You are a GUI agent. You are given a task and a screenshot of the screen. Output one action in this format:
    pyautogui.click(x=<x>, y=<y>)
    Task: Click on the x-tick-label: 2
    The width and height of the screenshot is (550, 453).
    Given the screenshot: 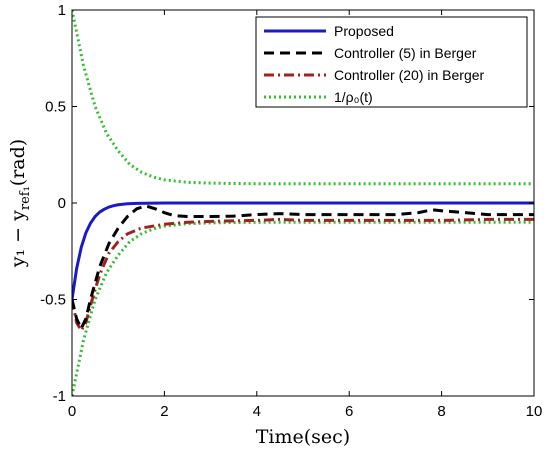 What is the action you would take?
    pyautogui.click(x=164, y=411)
    